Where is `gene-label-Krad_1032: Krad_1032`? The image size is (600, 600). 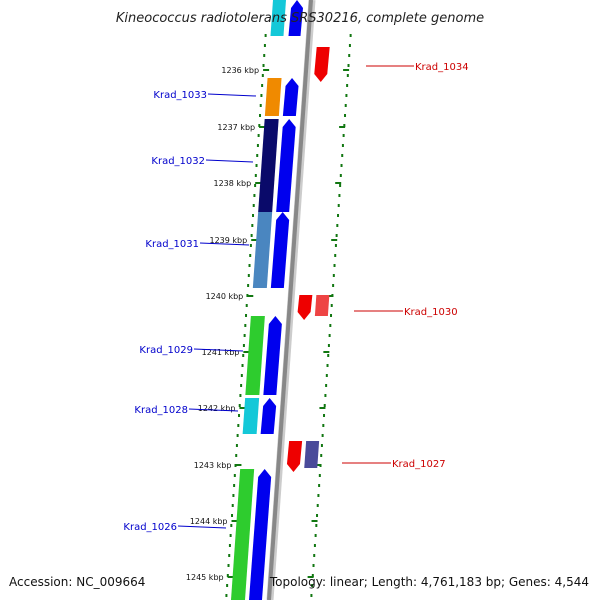
gene-label-Krad_1032: Krad_1032 is located at coordinates (178, 161).